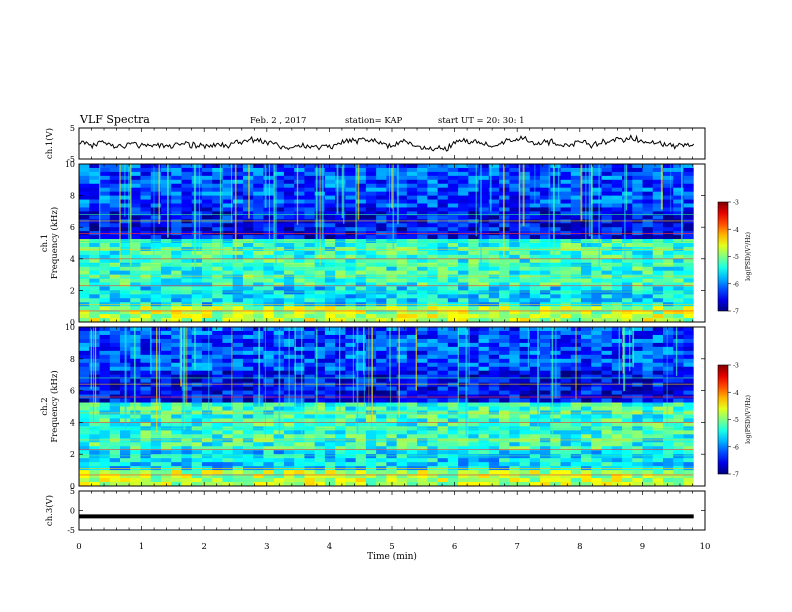 The height and width of the screenshot is (612, 792). I want to click on ch1-waveform-trace, so click(387, 143).